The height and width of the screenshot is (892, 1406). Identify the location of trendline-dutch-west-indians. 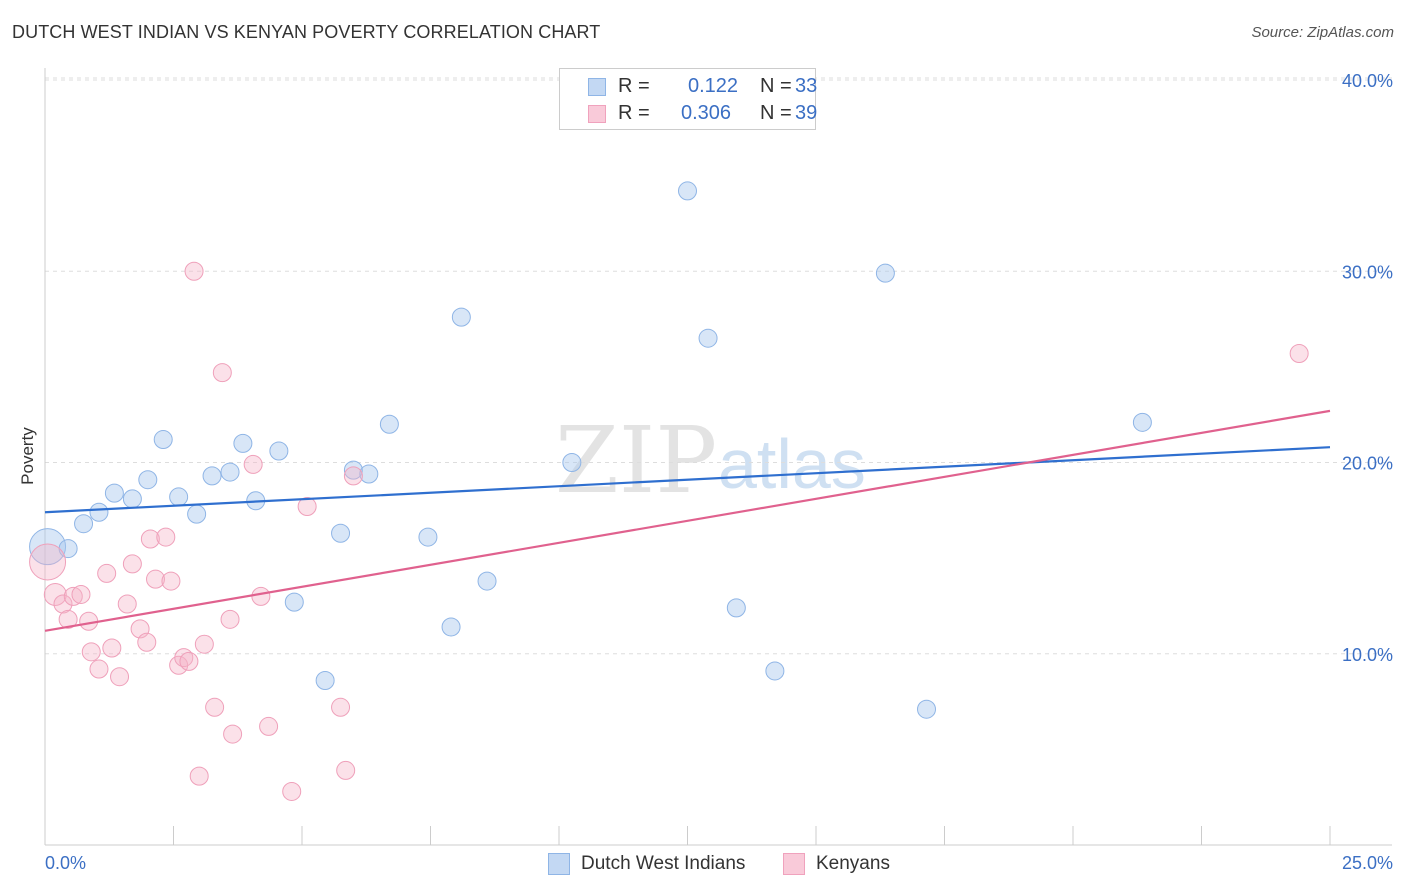
(687, 480).